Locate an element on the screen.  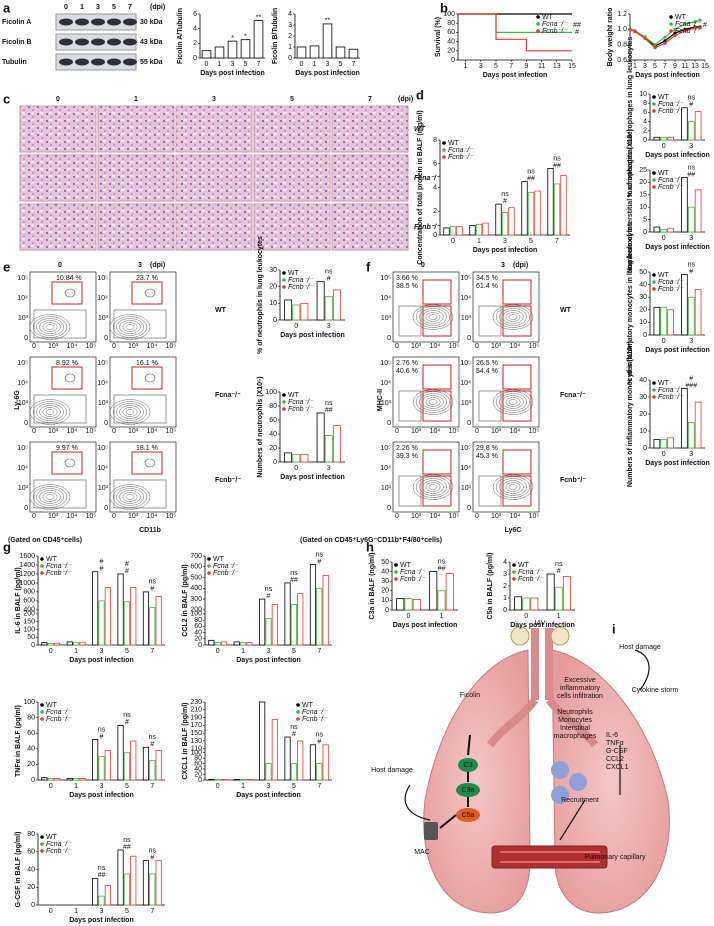
y-tick-label: 6 is located at coordinates (645, 112).